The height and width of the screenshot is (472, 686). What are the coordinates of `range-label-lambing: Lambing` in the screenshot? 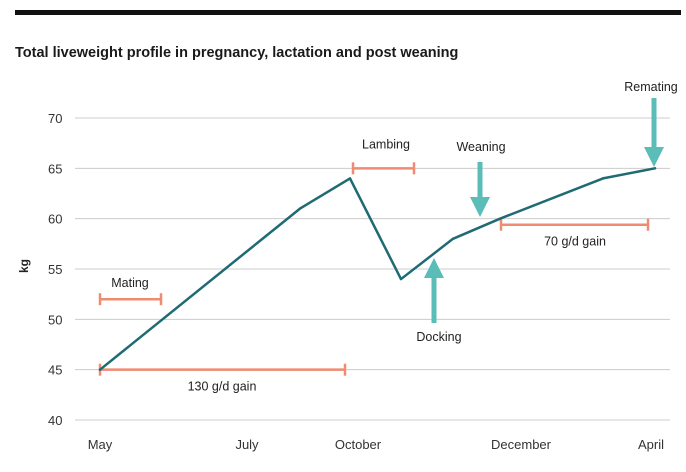 It's located at (386, 144).